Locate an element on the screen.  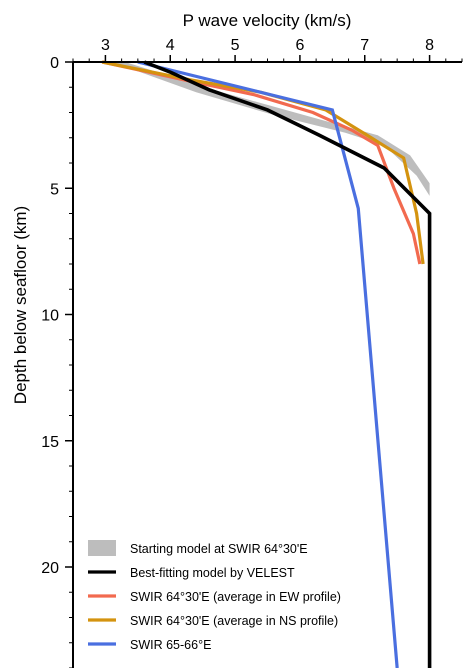
x-tick-label-5: 5 is located at coordinates (235, 45).